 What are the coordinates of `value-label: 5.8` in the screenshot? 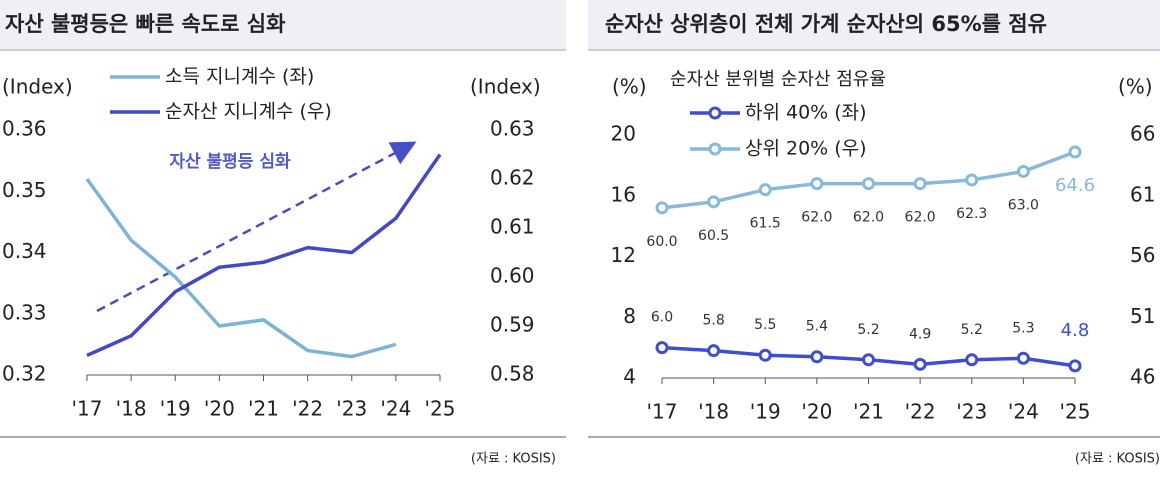 It's located at (713, 321).